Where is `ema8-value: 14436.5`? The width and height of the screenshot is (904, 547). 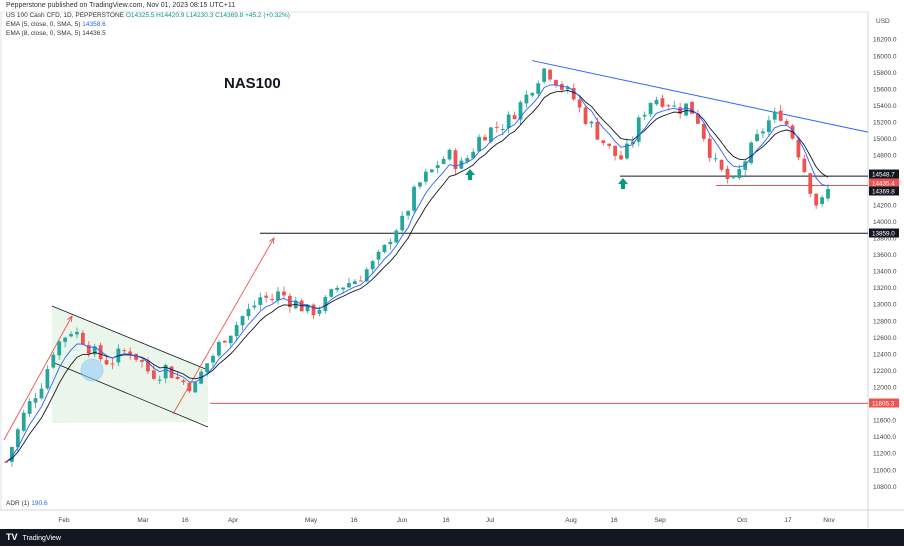
ema8-value: 14436.5 is located at coordinates (94, 33).